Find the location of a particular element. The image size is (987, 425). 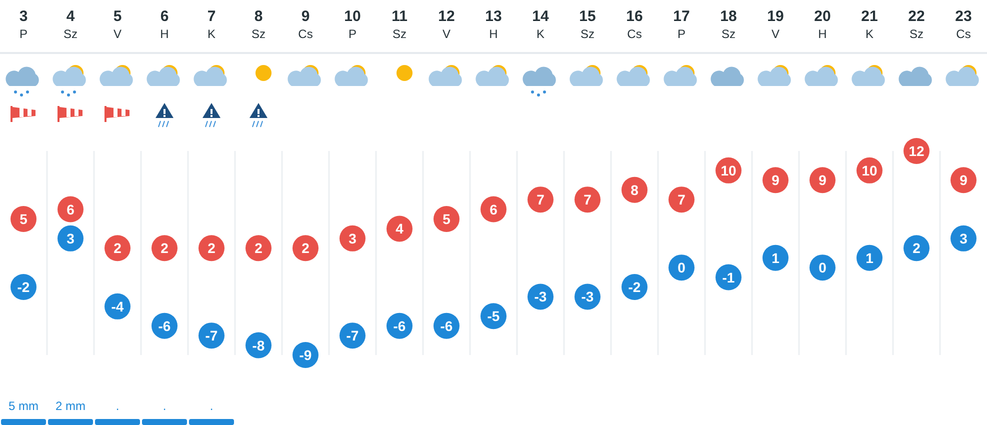

data-label: 12 is located at coordinates (916, 151).